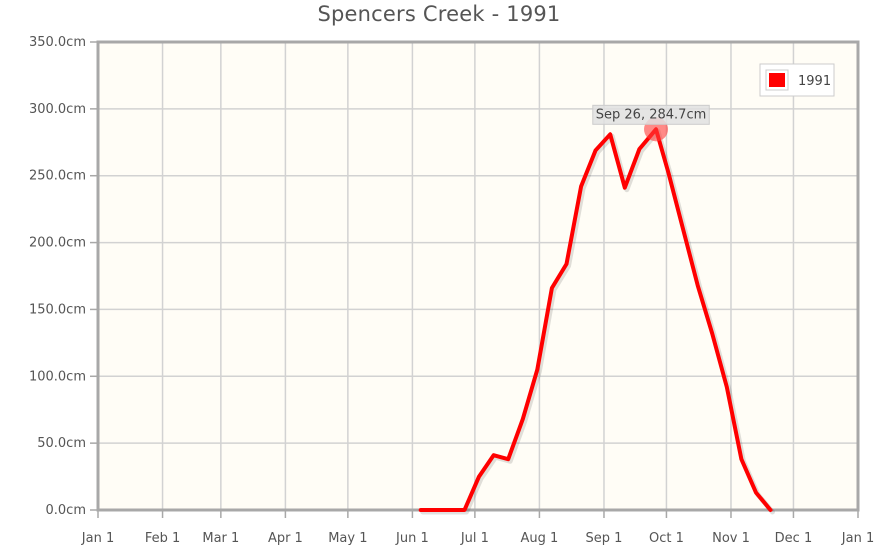  Describe the element at coordinates (162, 538) in the screenshot. I see `x-tick-label: Feb 1` at that location.